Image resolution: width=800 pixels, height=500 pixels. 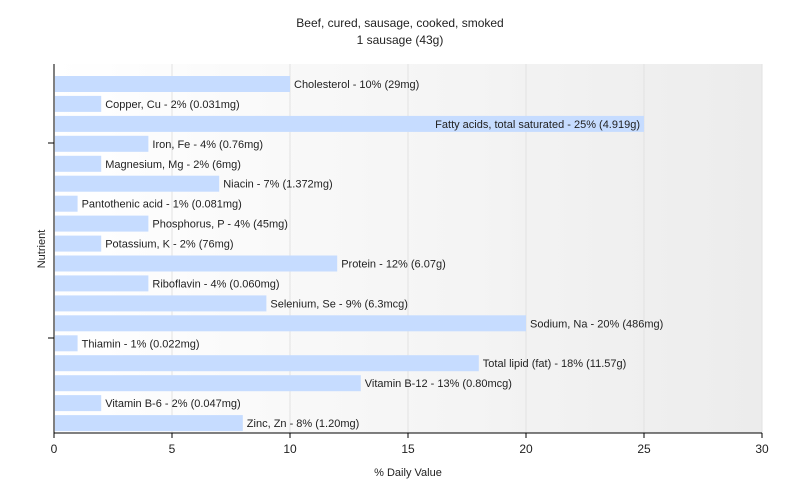 What do you see at coordinates (290, 449) in the screenshot?
I see `x-tick-label-2: 10` at bounding box center [290, 449].